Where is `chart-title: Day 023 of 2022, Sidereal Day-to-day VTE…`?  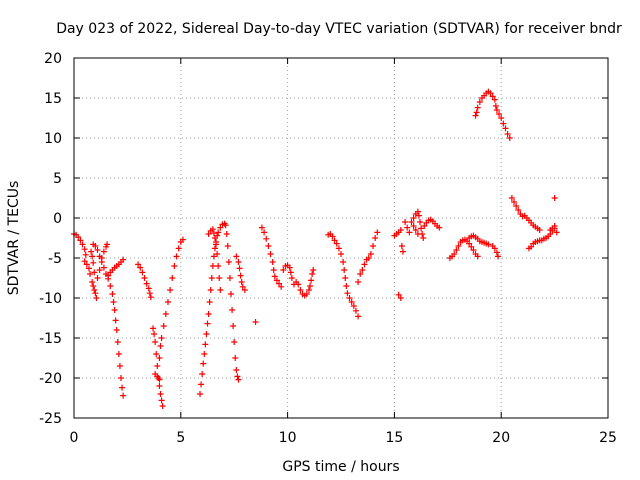
chart-title: Day 023 of 2022, Sidereal Day-to-day VTE… is located at coordinates (339, 29).